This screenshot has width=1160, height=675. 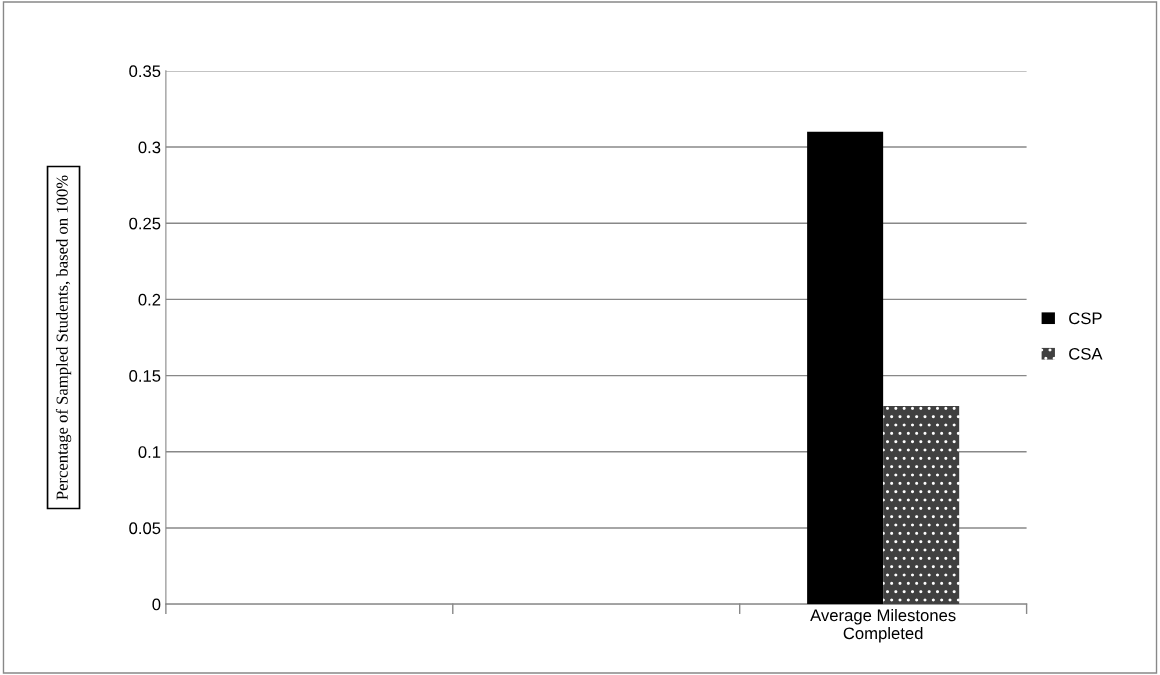 What do you see at coordinates (149, 299) in the screenshot?
I see `y-tick-label: 0.2` at bounding box center [149, 299].